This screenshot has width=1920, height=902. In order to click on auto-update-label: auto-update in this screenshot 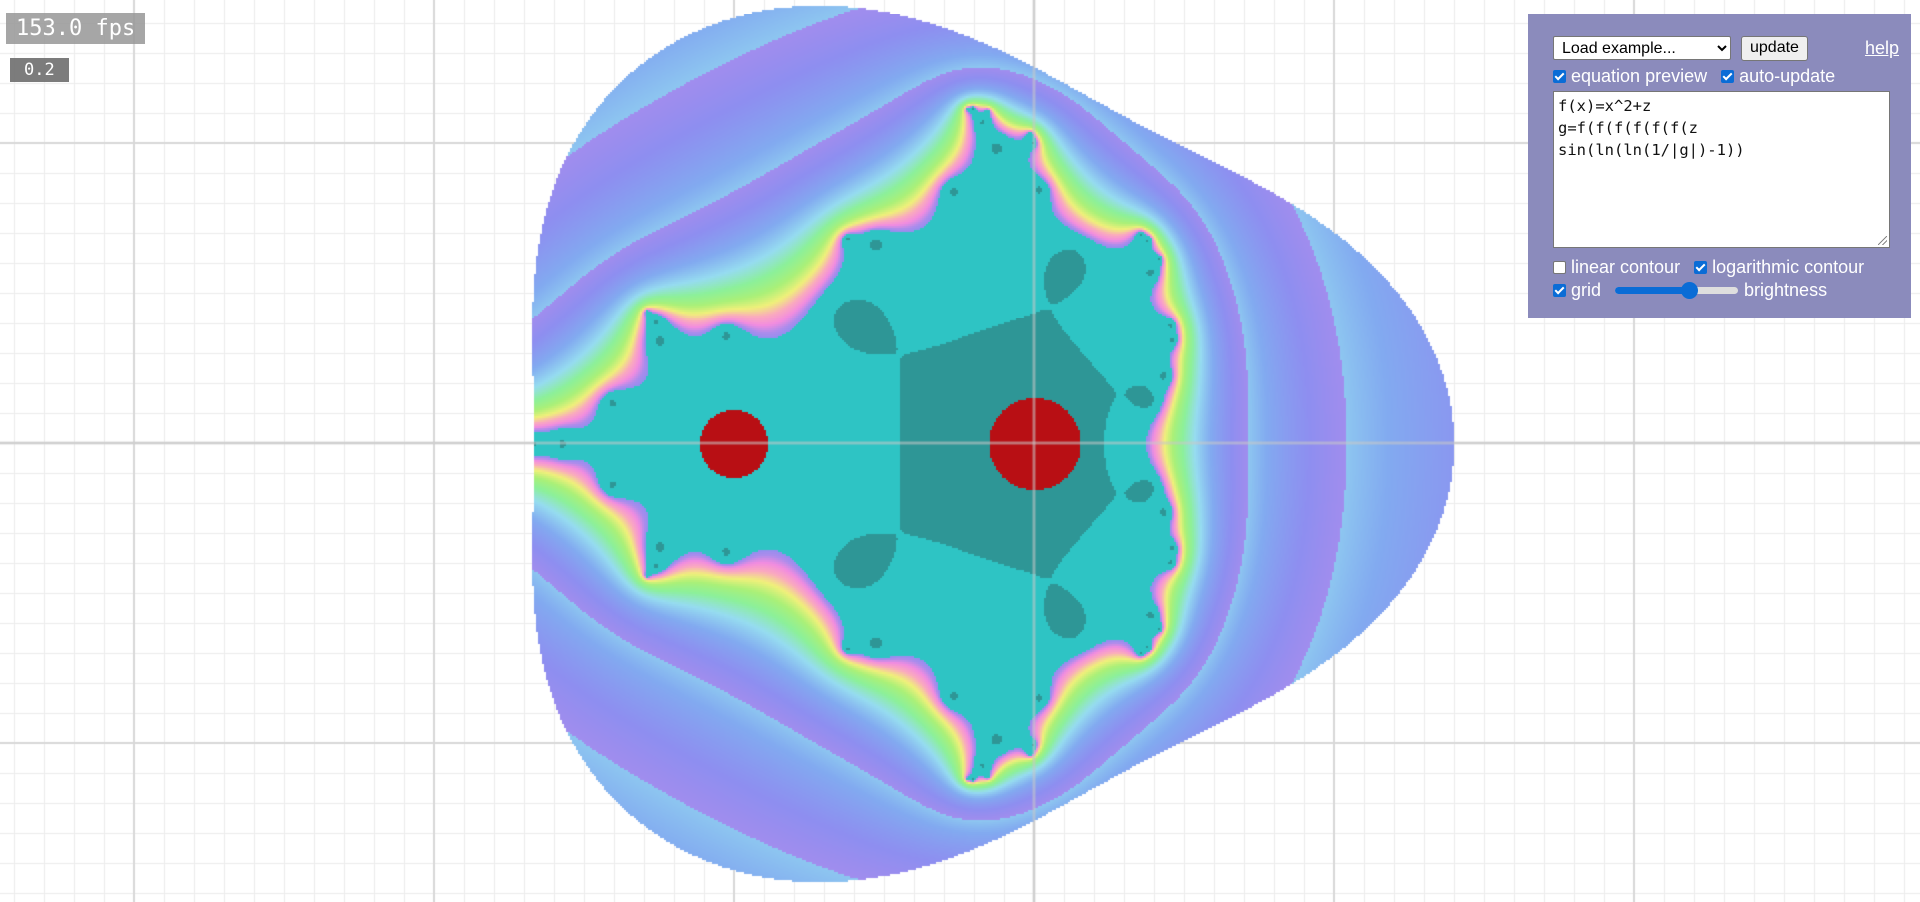, I will do `click(1787, 75)`.